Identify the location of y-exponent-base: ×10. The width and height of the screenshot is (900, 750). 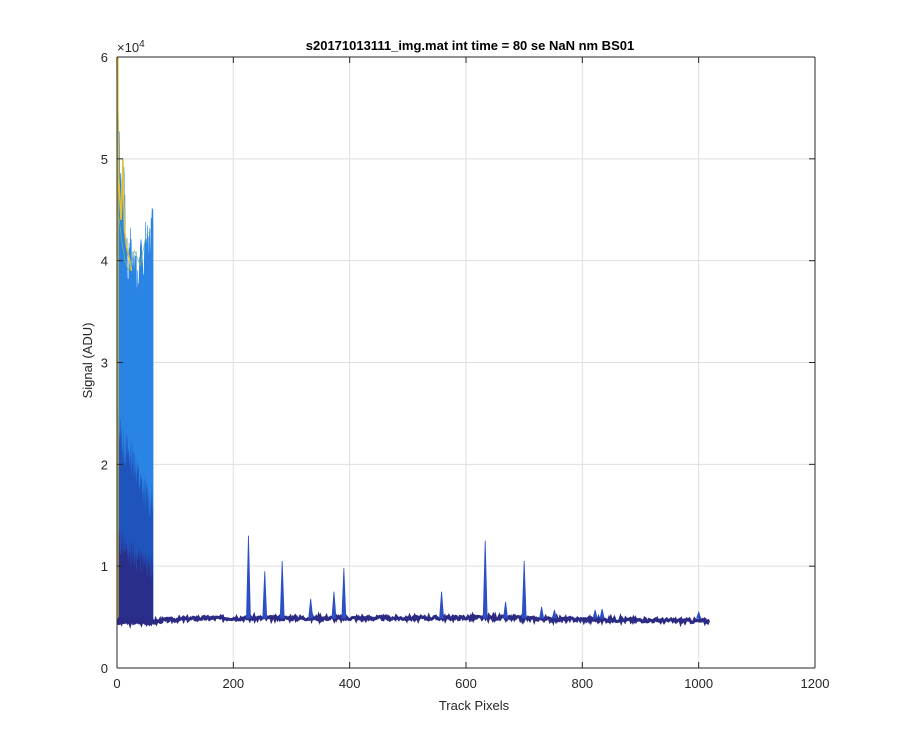
(128, 47).